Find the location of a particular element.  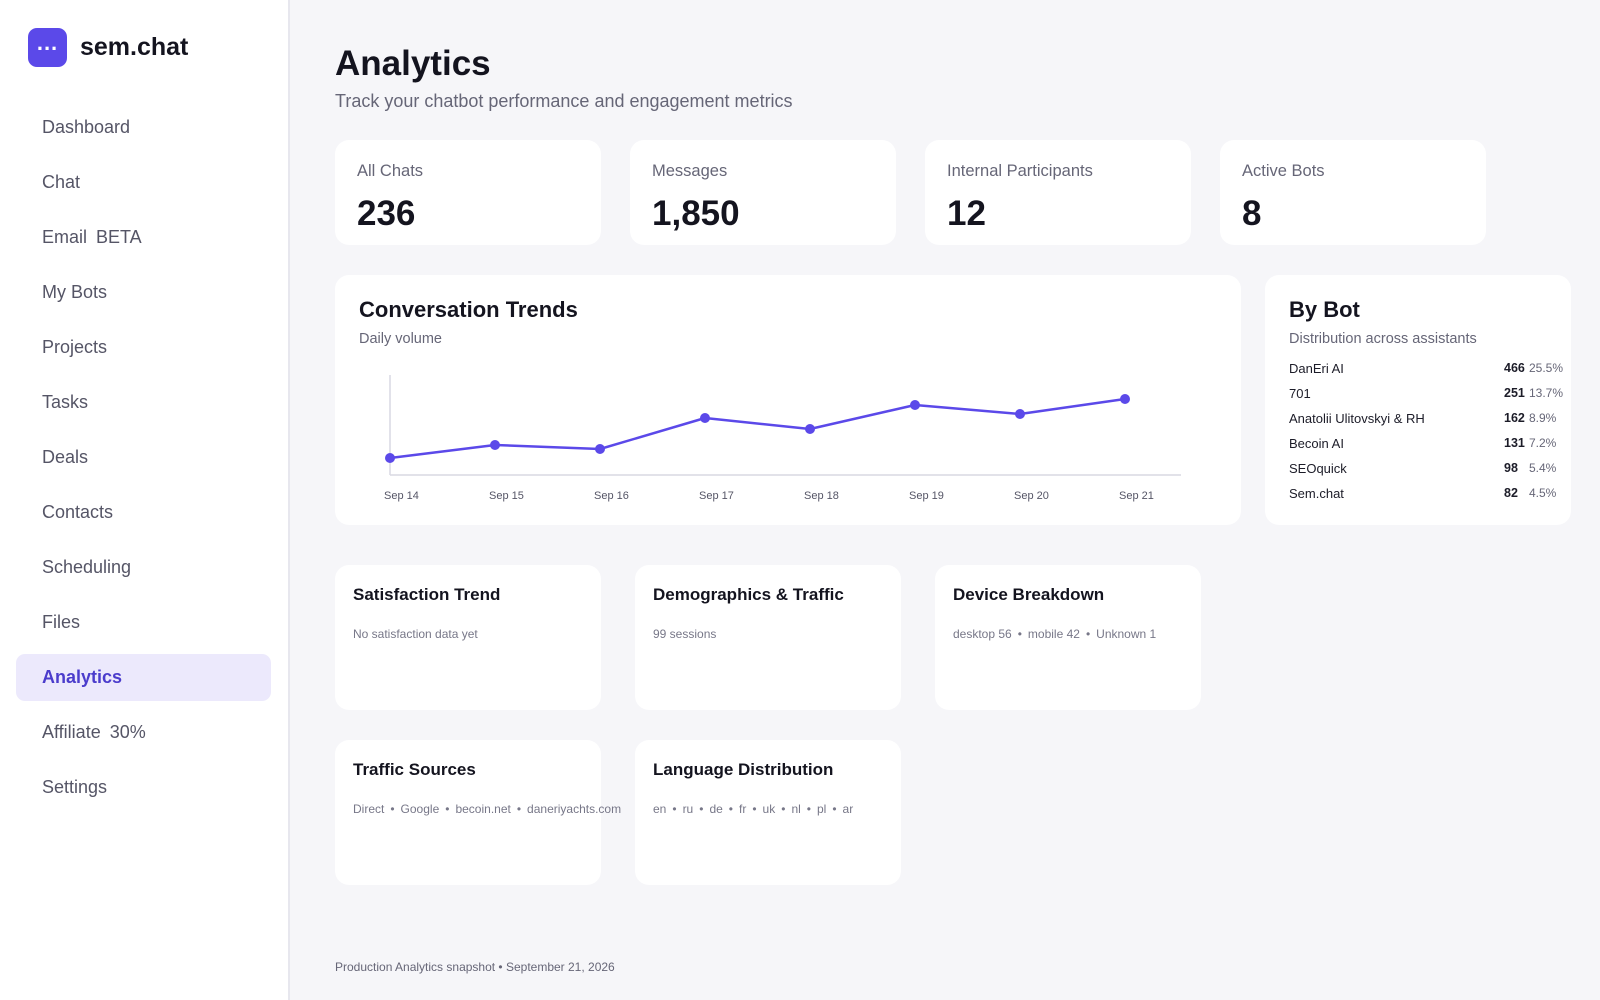

sidebar-item-dashboard: Dashboard is located at coordinates (143, 127).